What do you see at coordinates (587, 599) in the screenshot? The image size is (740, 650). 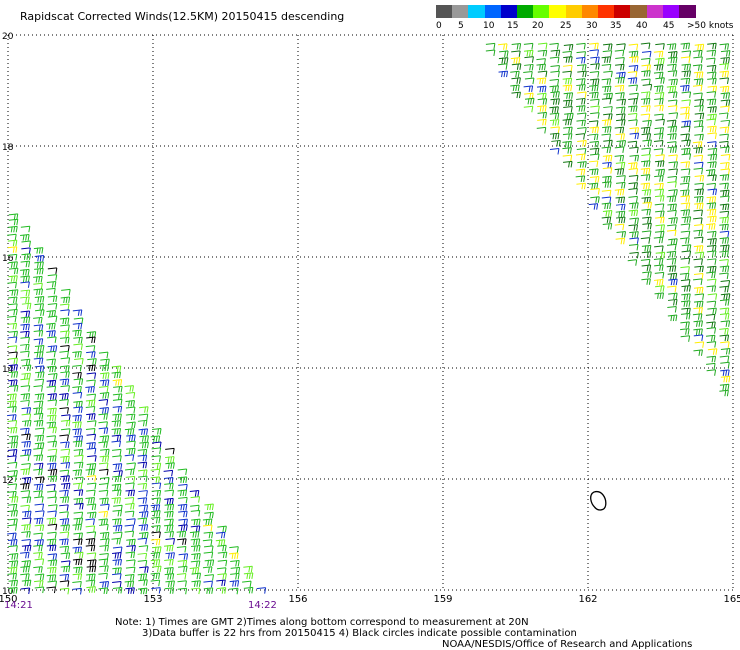 I see `x-tick-label: 162` at bounding box center [587, 599].